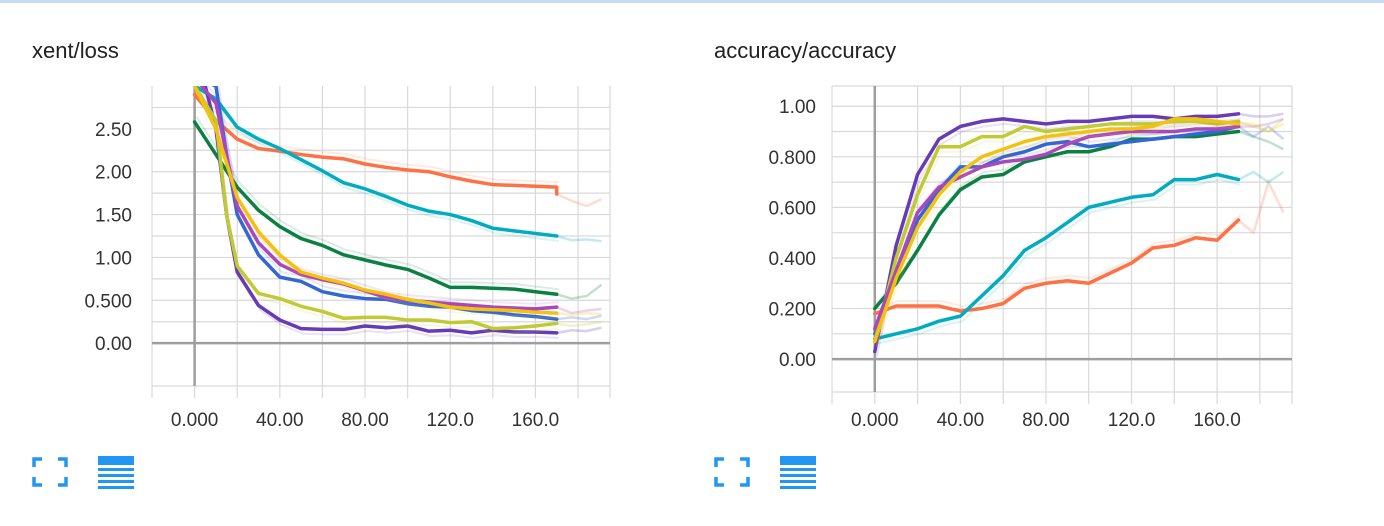  Describe the element at coordinates (792, 310) in the screenshot. I see `y-tick-label: 0.200` at that location.